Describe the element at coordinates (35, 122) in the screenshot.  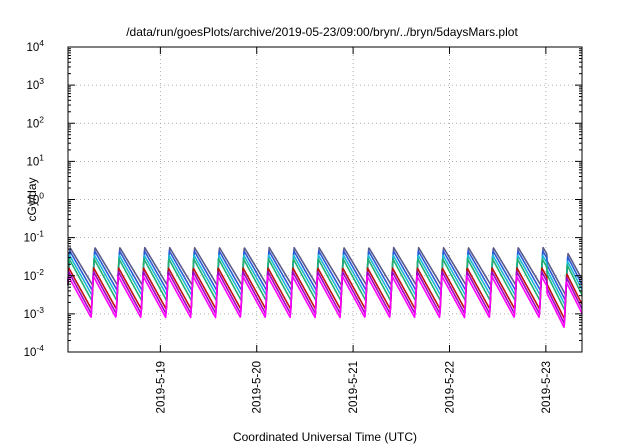
I see `y-tick-label: 10²` at that location.